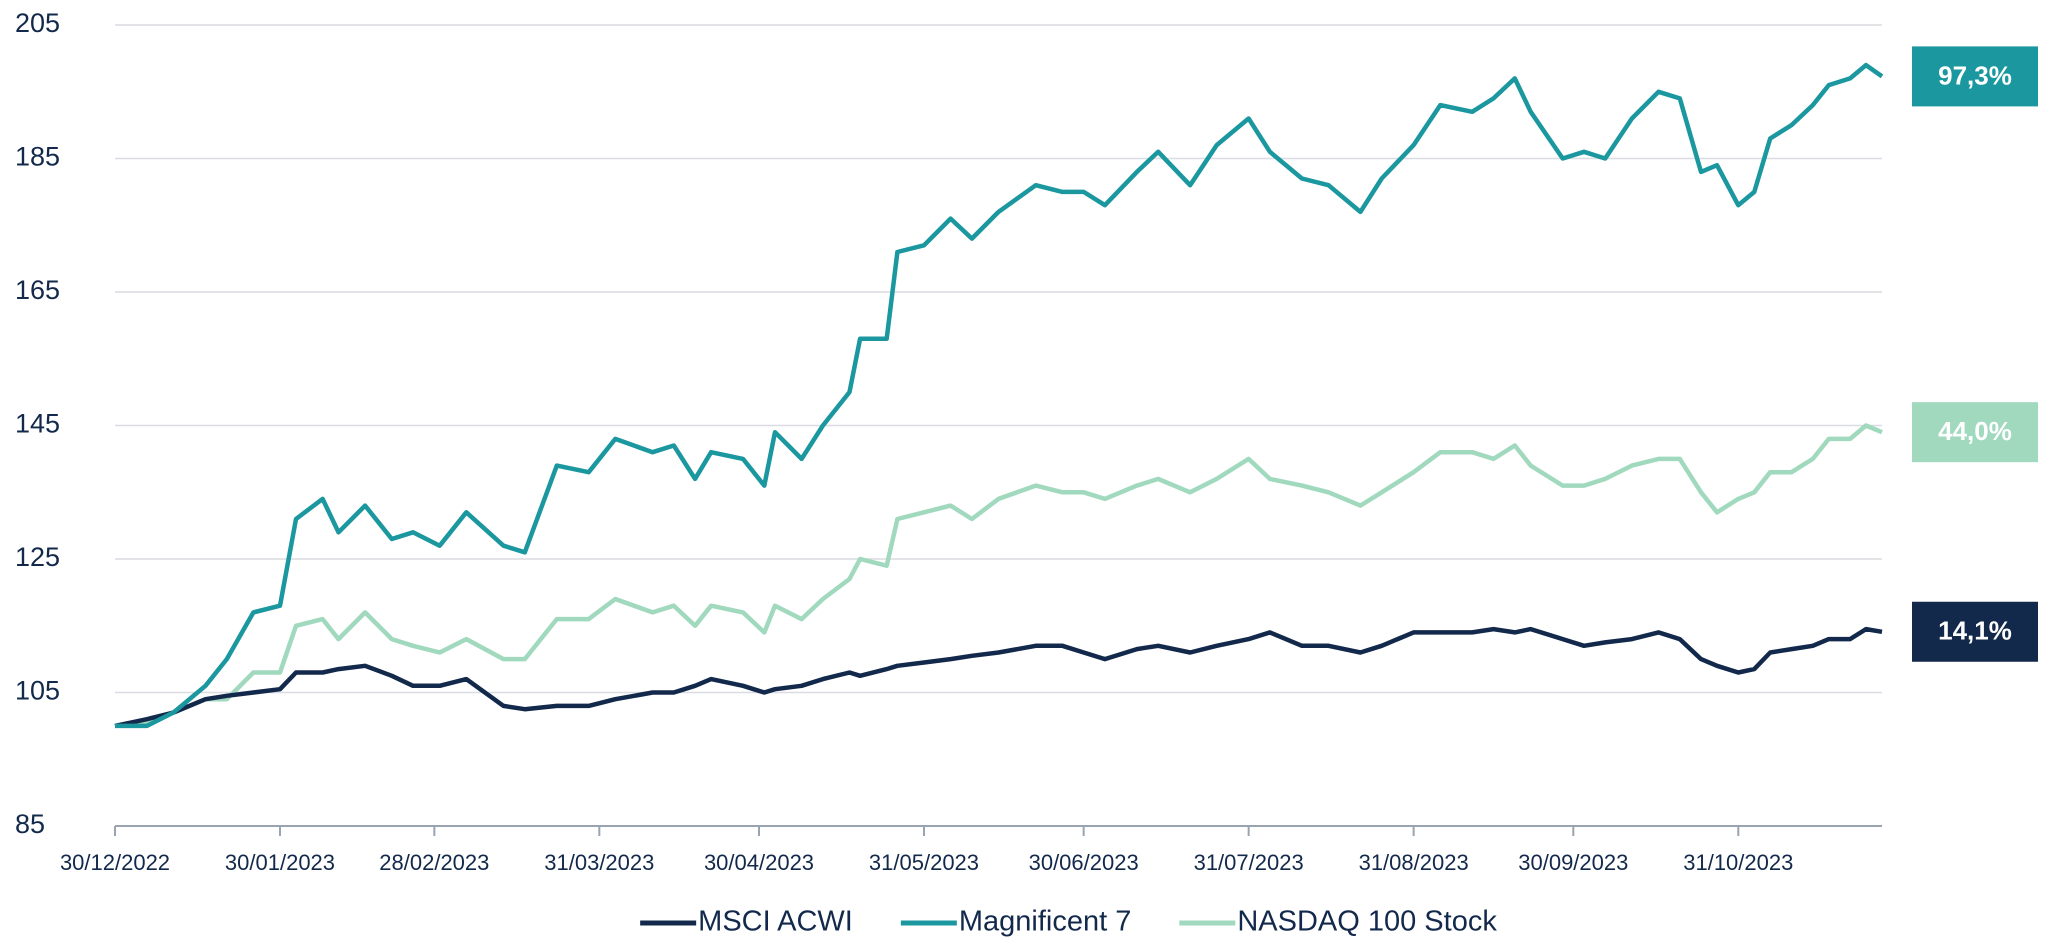 This screenshot has height=940, width=2050. I want to click on end-label: 14,1%, so click(1975, 631).